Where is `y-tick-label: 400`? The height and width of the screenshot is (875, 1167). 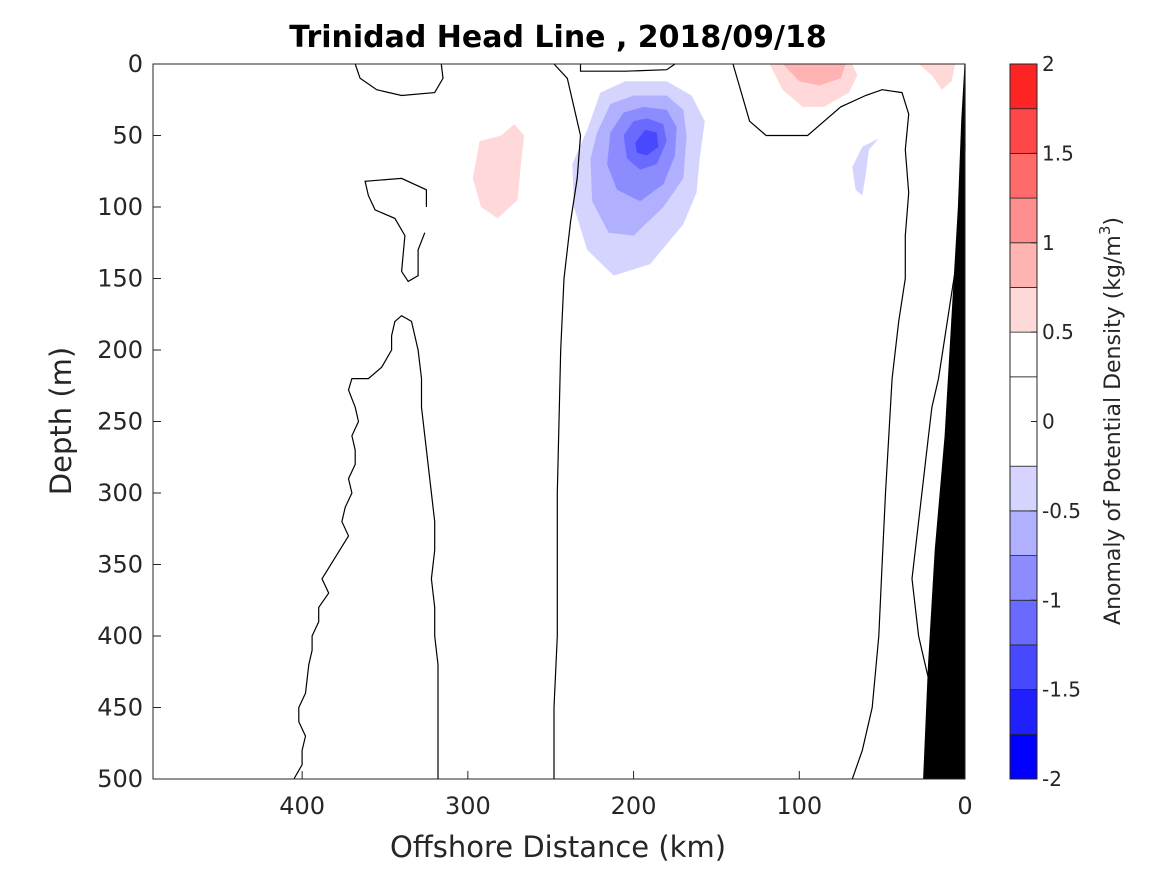
y-tick-label: 400 is located at coordinates (120, 636).